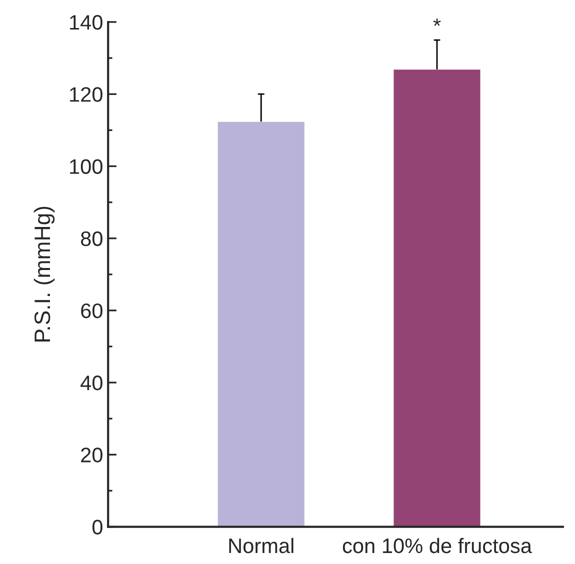 Image resolution: width=575 pixels, height=564 pixels. Describe the element at coordinates (261, 546) in the screenshot. I see `x-tick-label: Normal` at that location.